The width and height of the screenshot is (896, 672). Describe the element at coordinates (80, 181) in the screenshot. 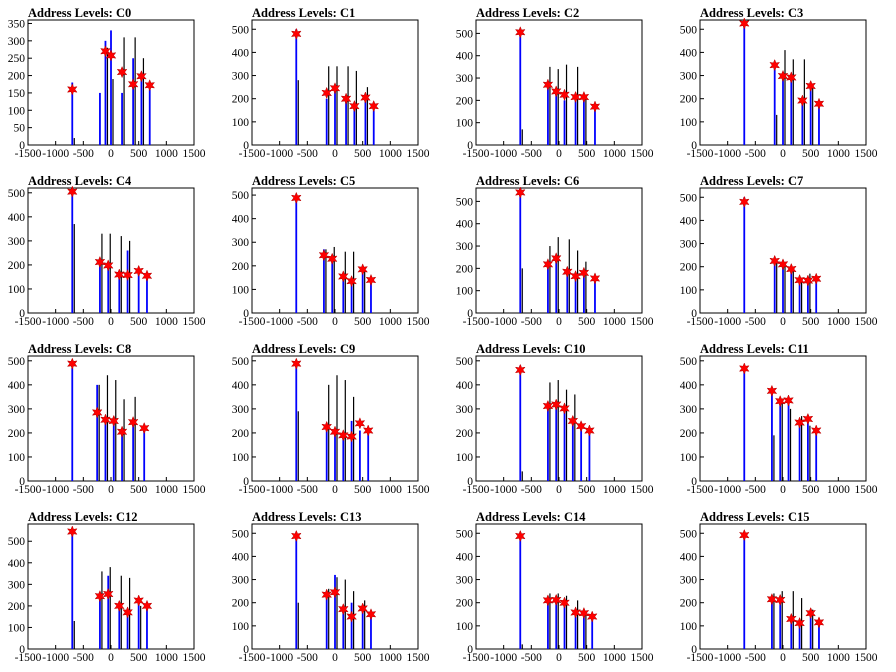

I see `panel-title: Address Levels: C4` at that location.